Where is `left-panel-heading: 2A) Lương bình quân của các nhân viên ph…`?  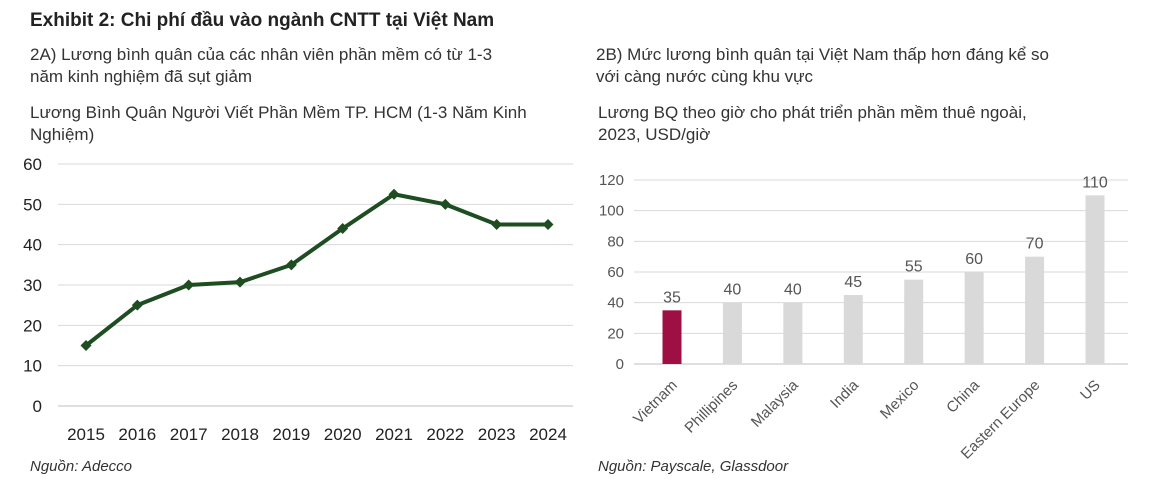 left-panel-heading: 2A) Lương bình quân của các nhân viên ph… is located at coordinates (261, 66).